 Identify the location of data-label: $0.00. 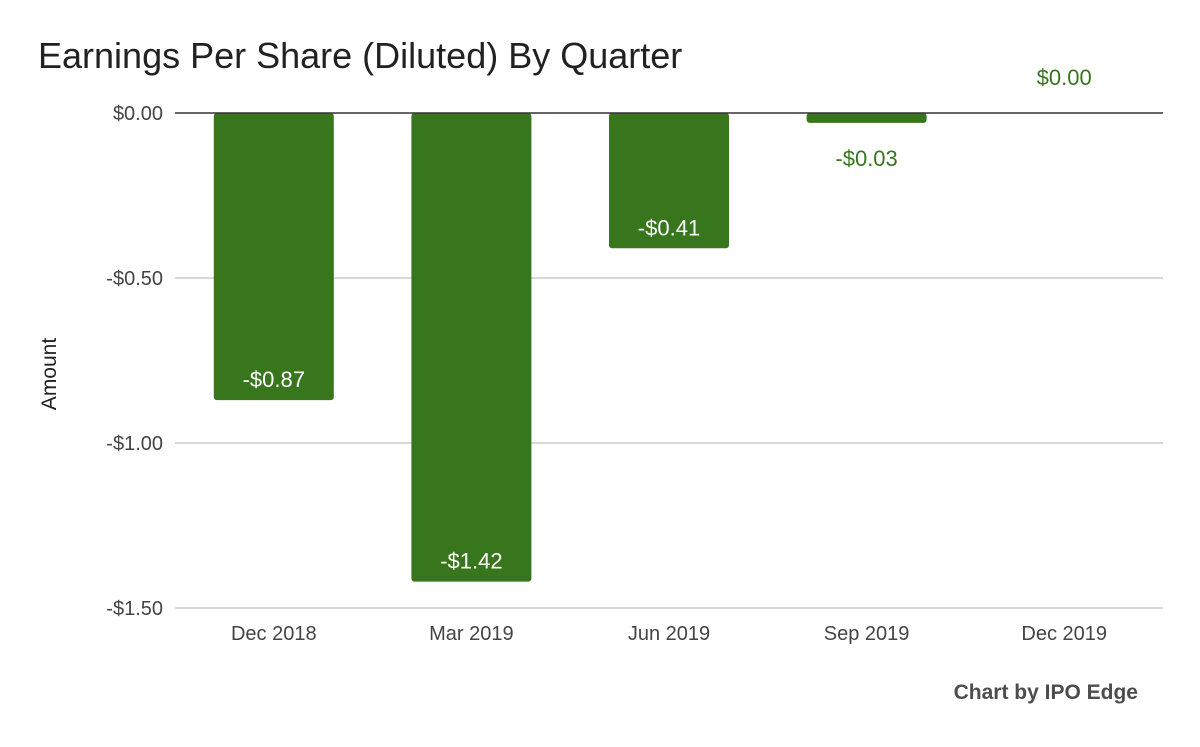
(1064, 77).